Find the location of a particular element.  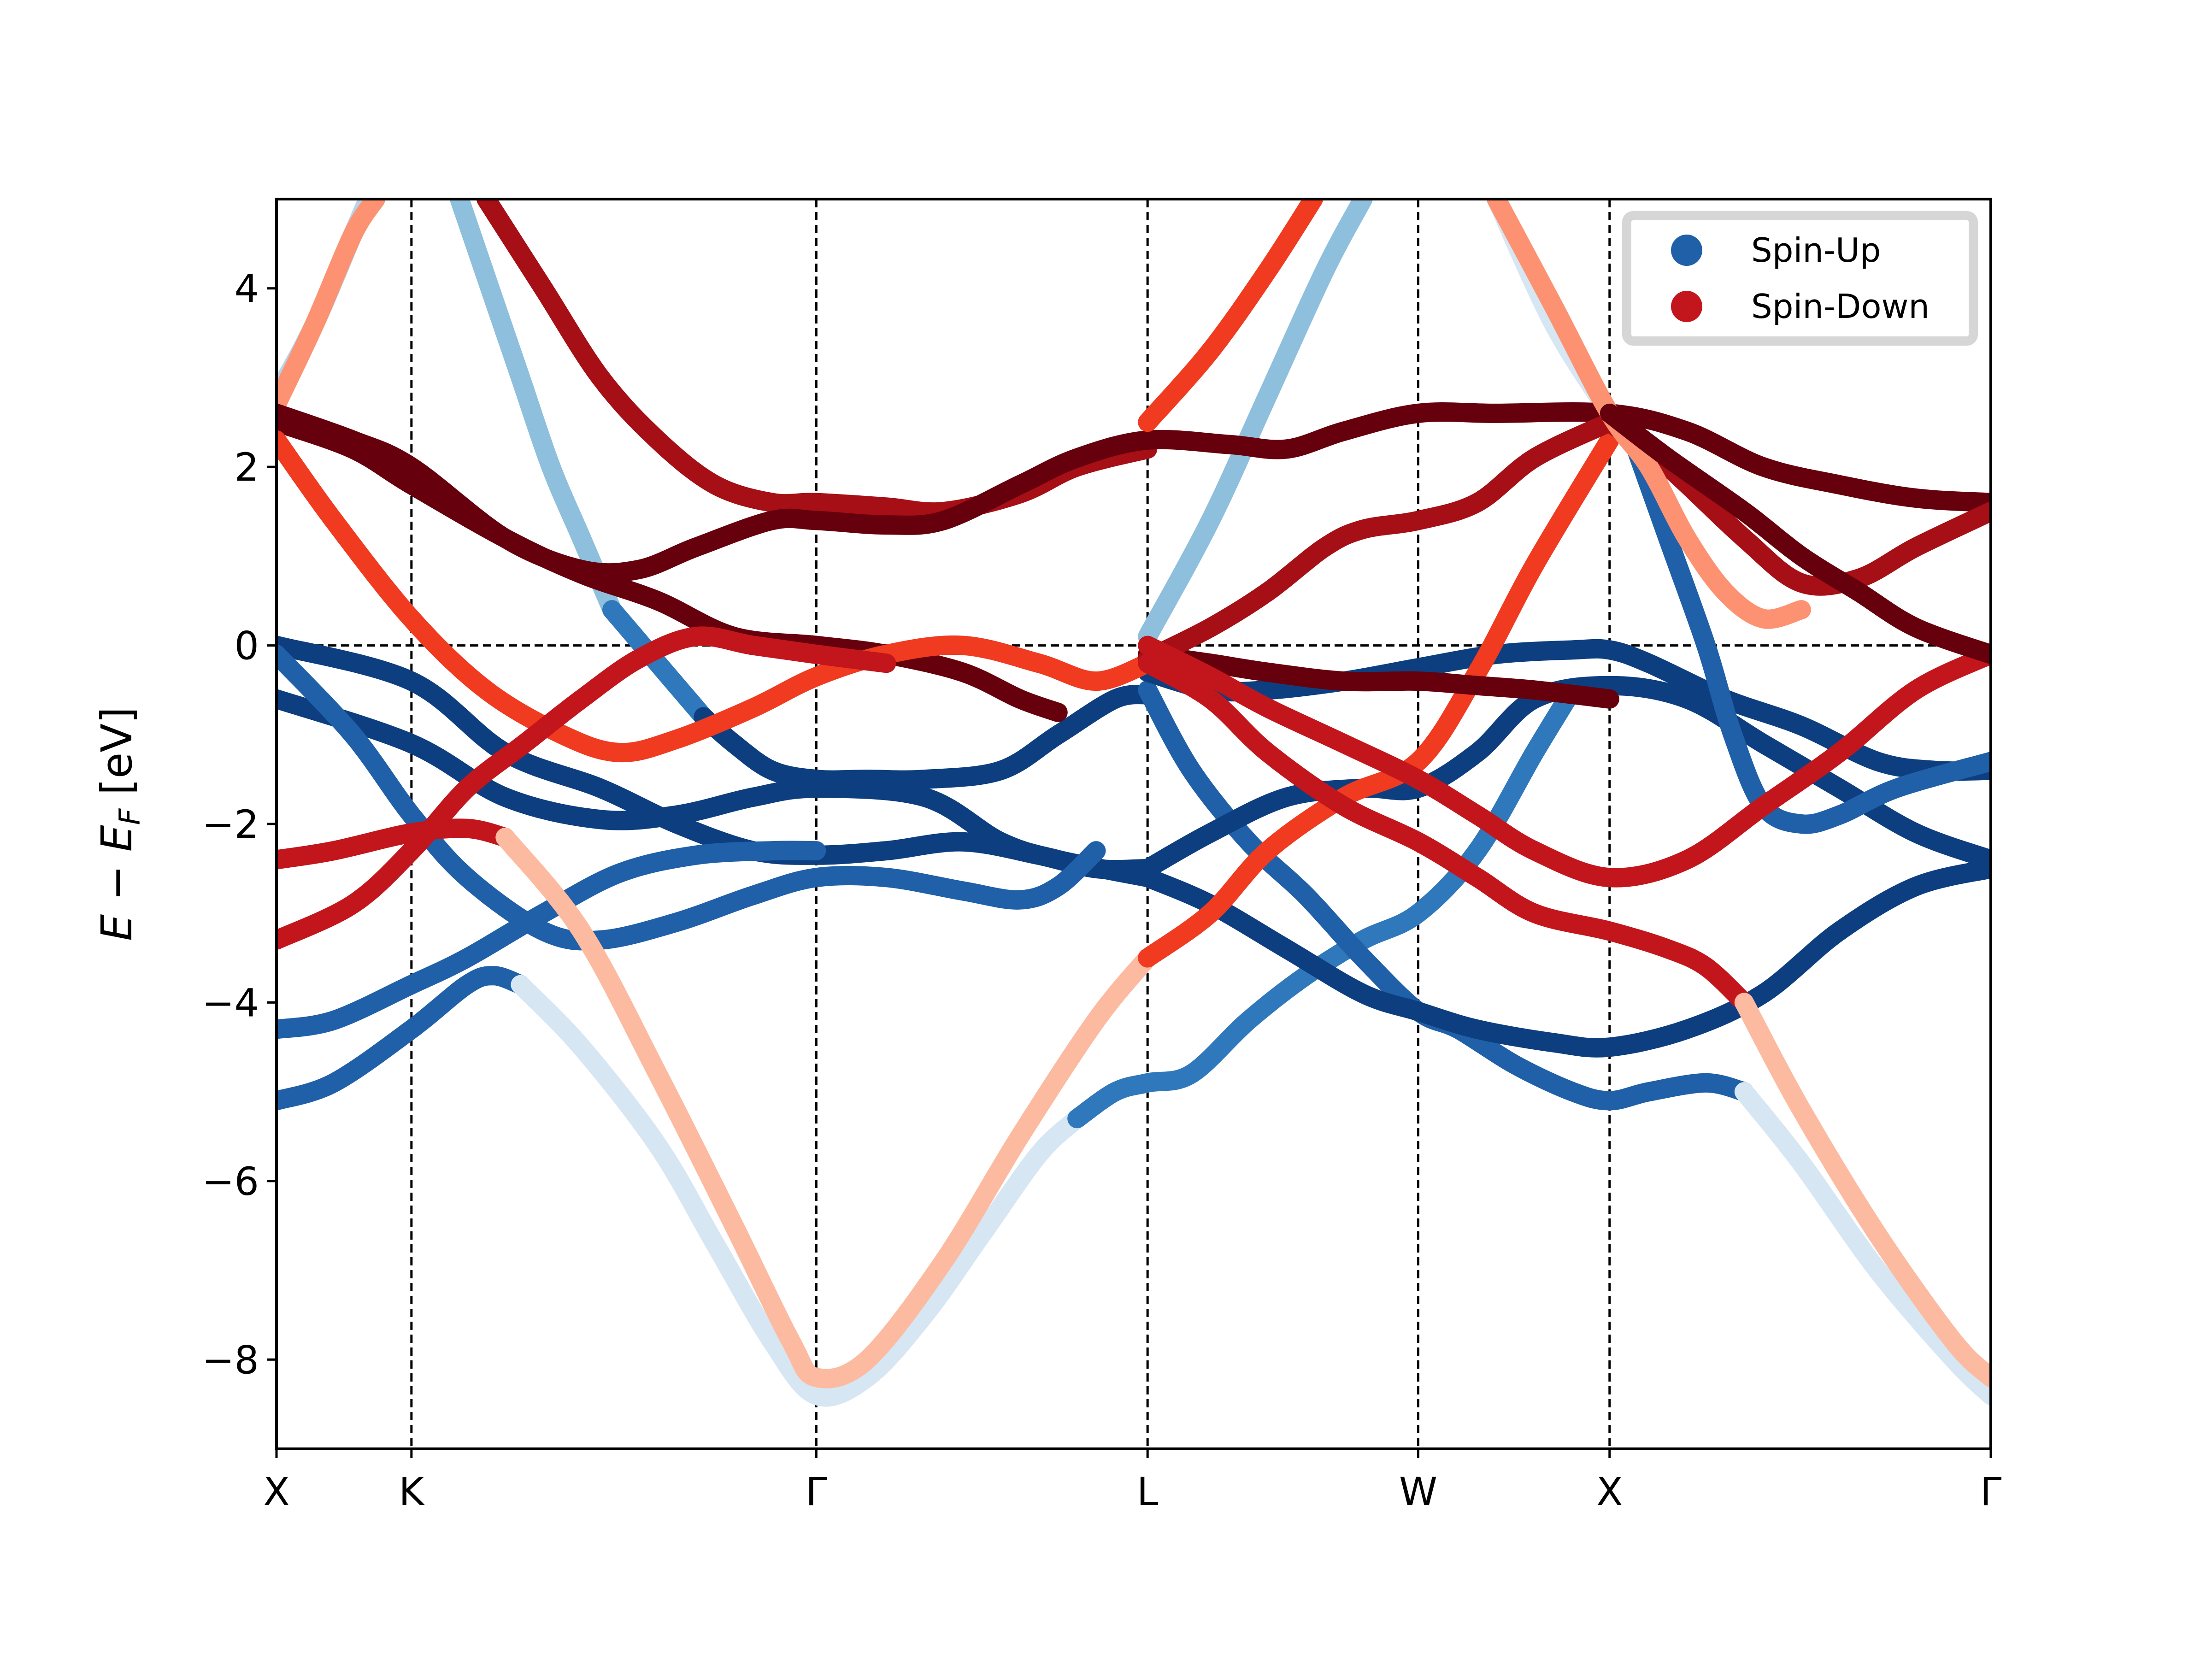

y-tick-label-4: −4 is located at coordinates (230, 1002).